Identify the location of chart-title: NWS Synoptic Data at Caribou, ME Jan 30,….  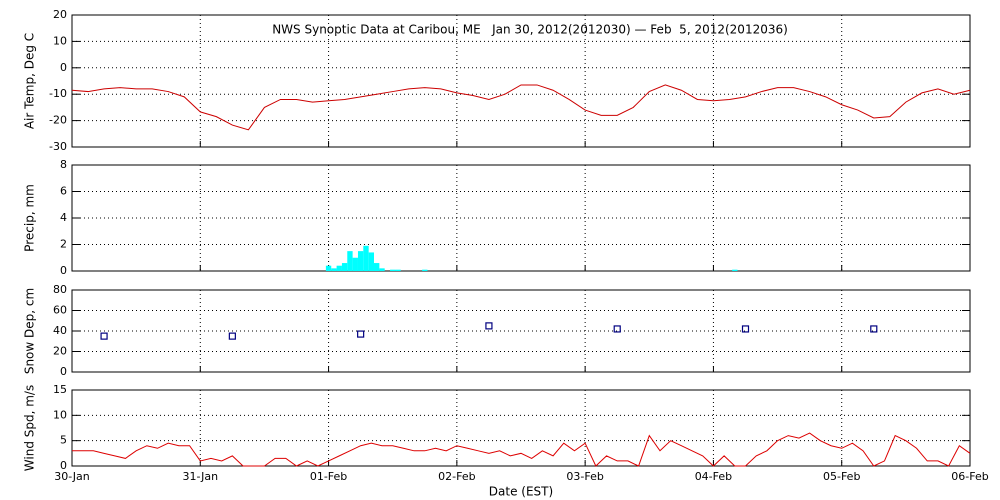
(530, 30).